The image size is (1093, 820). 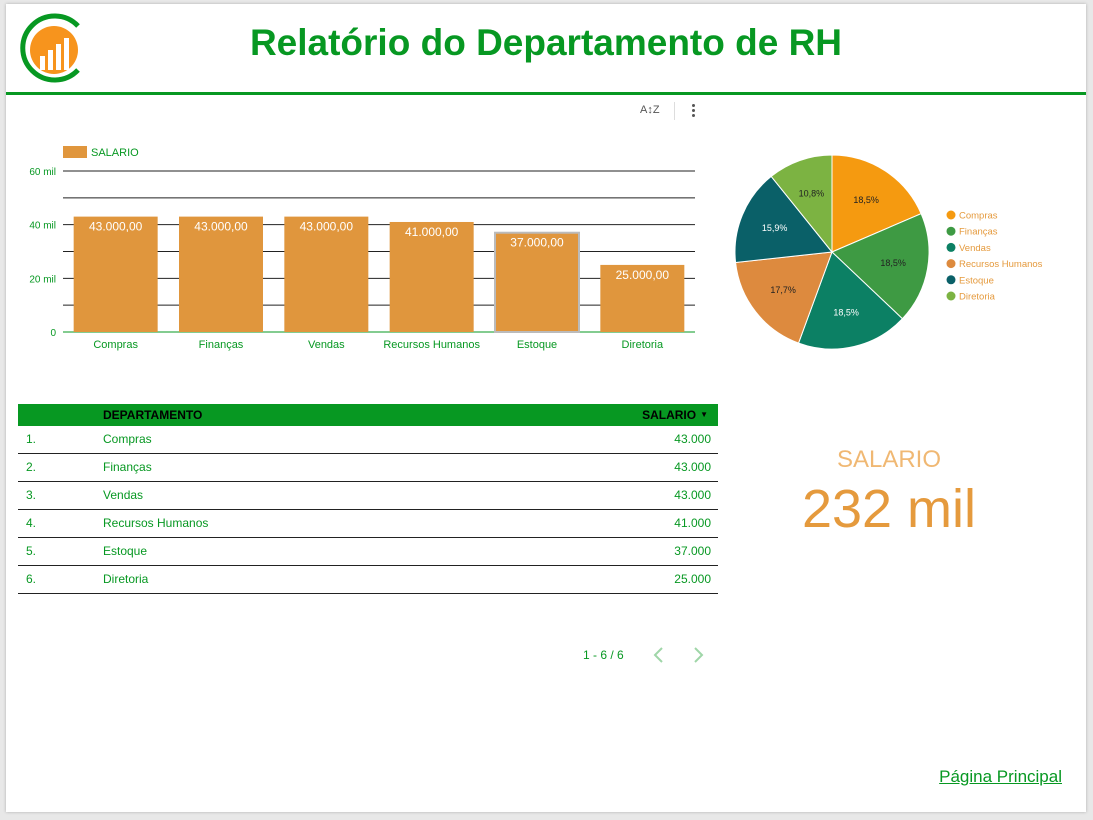 I want to click on row-department: Vendas, so click(x=123, y=495).